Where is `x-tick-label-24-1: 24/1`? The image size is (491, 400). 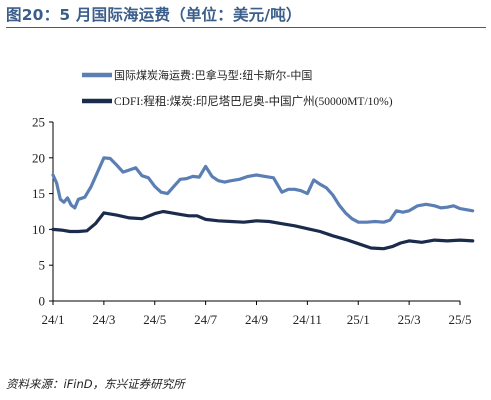
x-tick-label-24-1: 24/1 is located at coordinates (52, 319).